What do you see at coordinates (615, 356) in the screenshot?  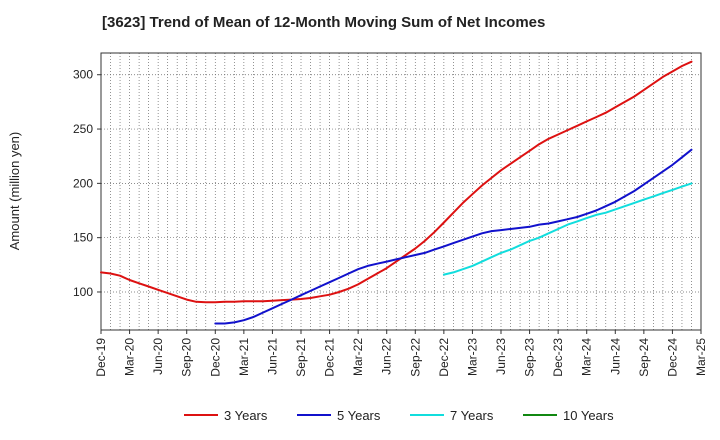 I see `x-tick-label: Jun-24` at bounding box center [615, 356].